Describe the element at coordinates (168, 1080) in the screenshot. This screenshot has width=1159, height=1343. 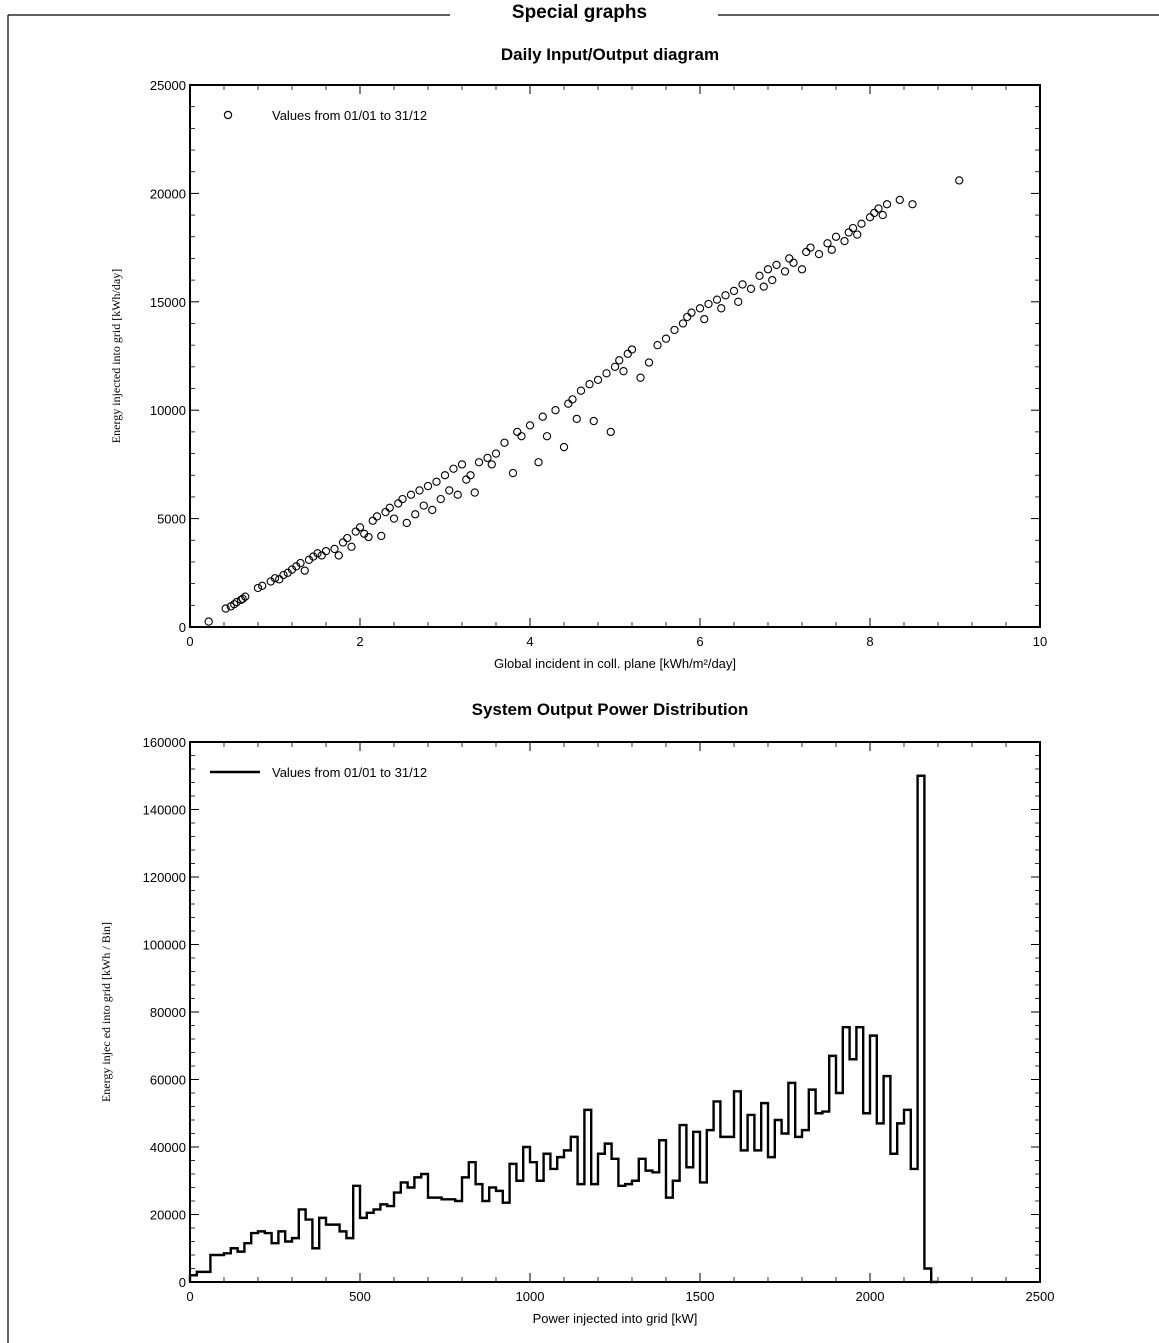
I see `y-tick-label: 60000` at that location.